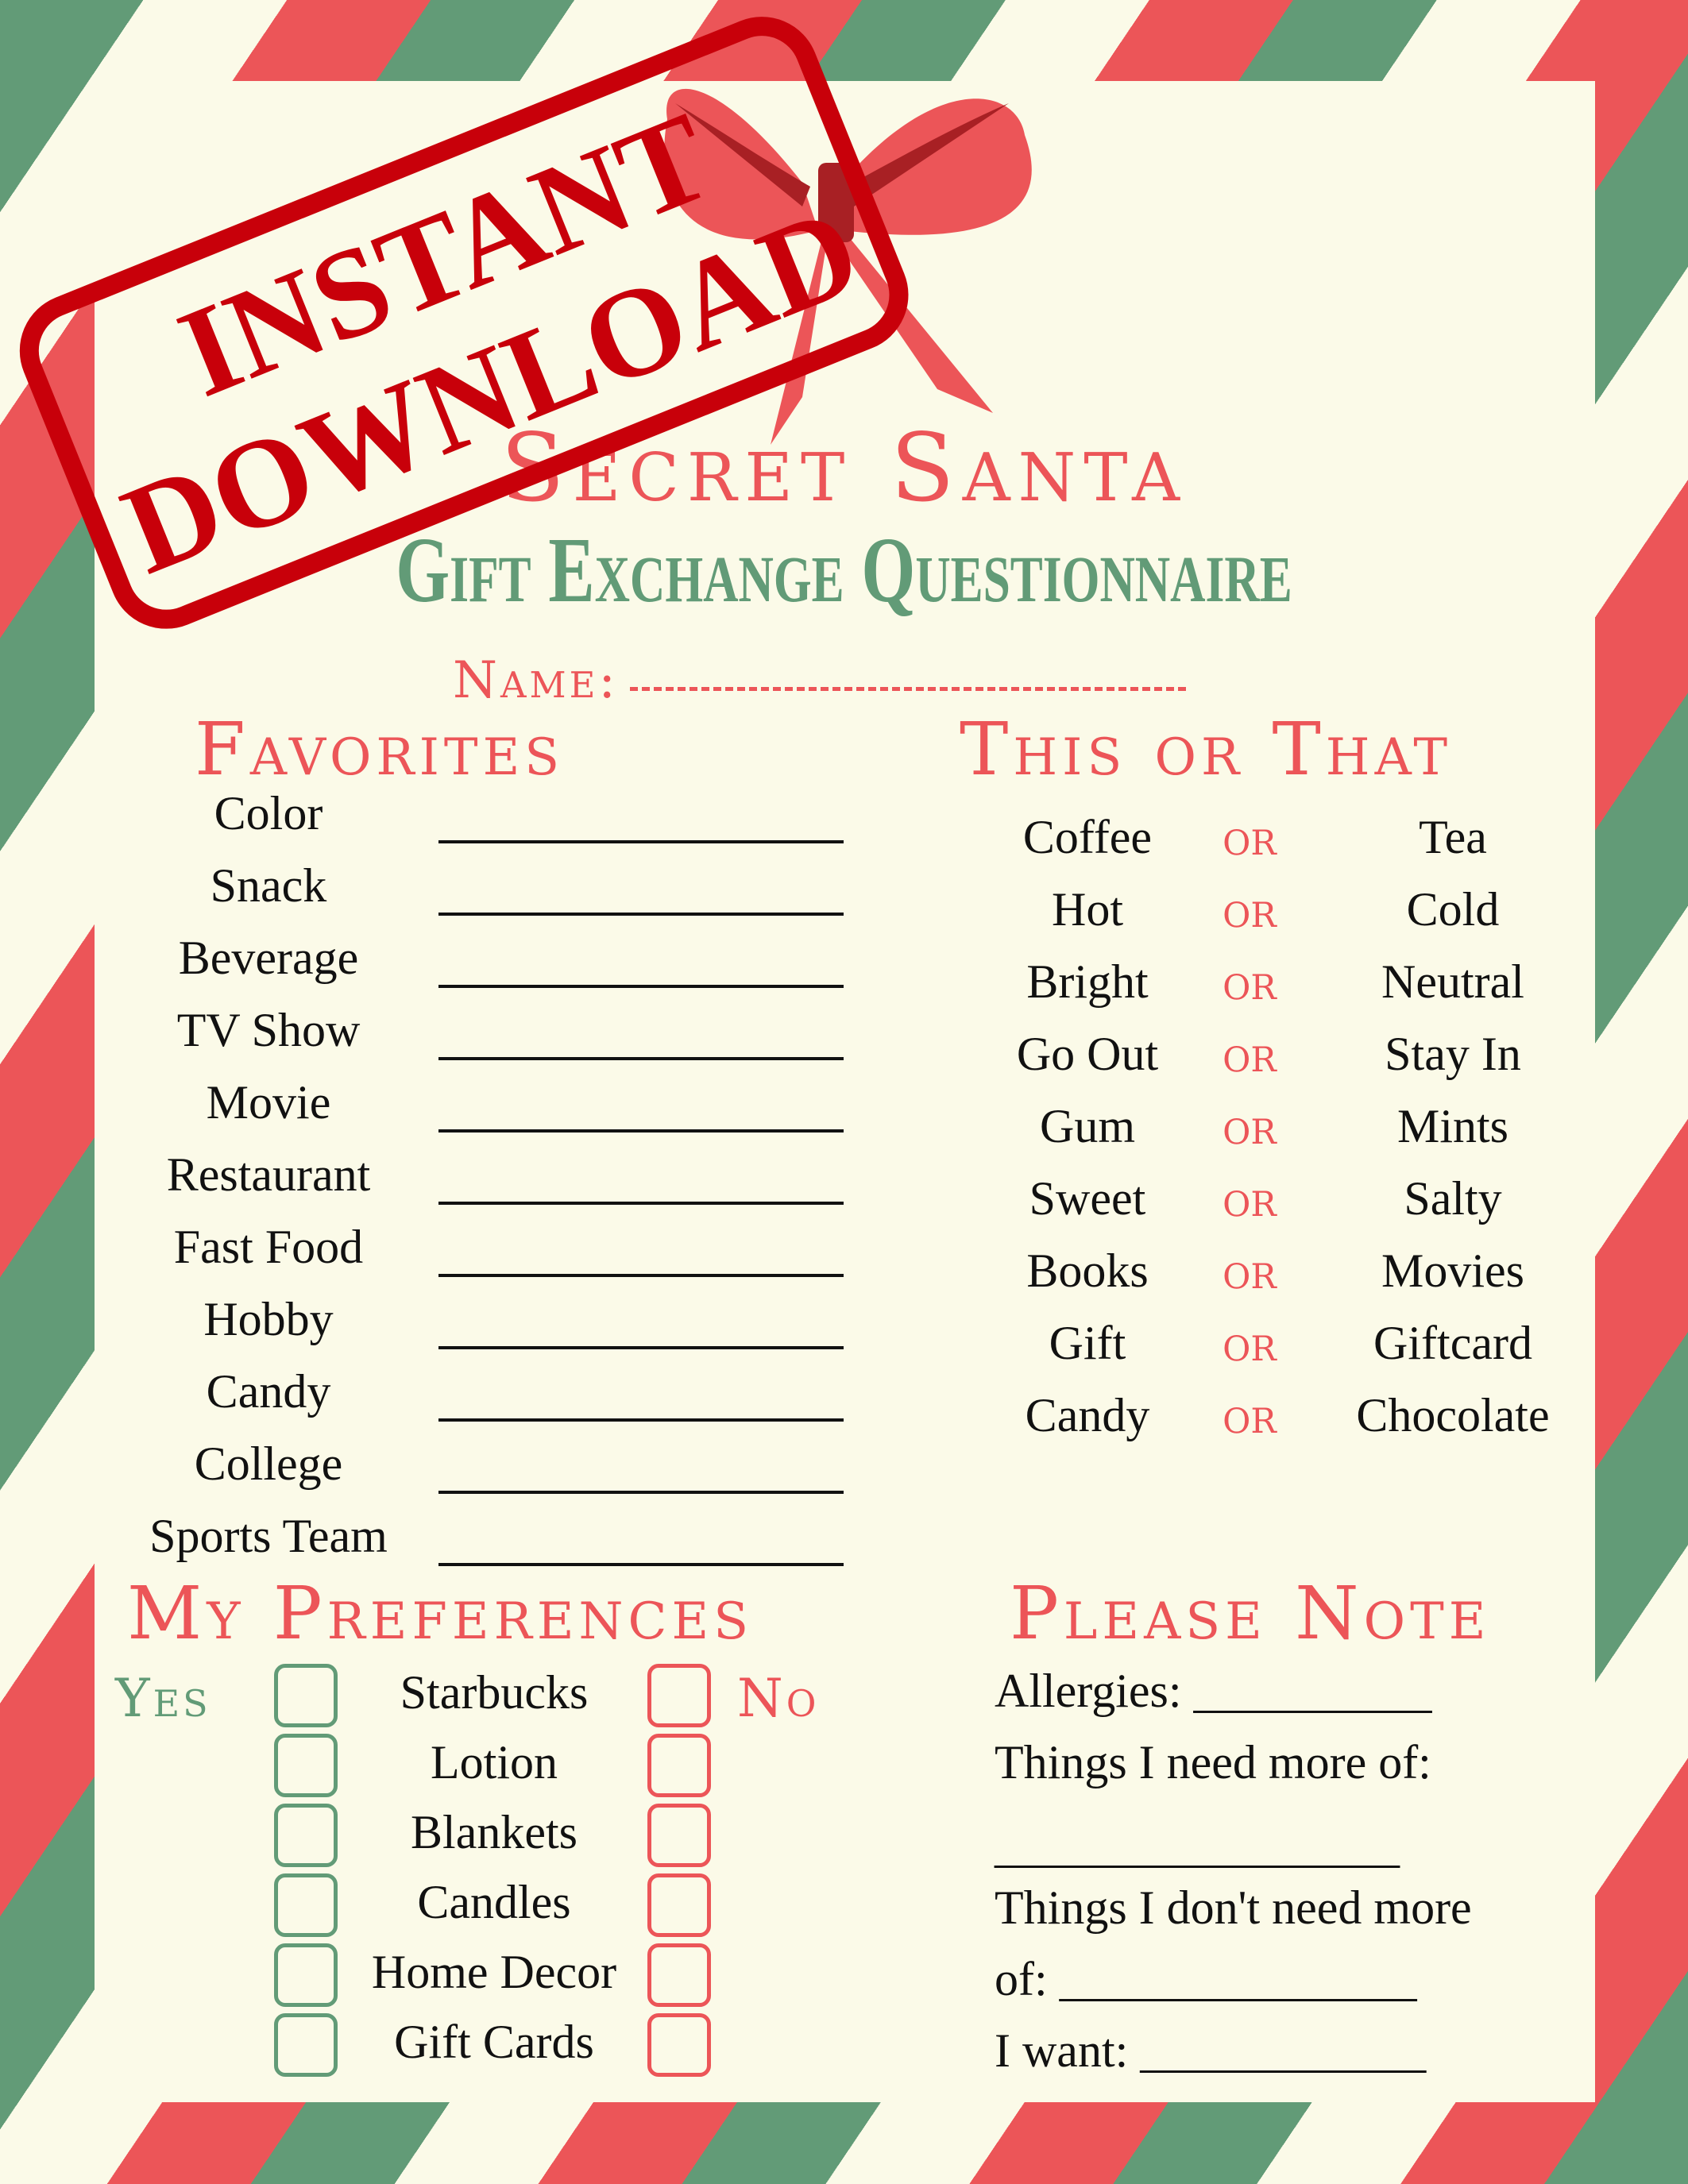  I want to click on preferences-heading: My Preferences, so click(440, 1613).